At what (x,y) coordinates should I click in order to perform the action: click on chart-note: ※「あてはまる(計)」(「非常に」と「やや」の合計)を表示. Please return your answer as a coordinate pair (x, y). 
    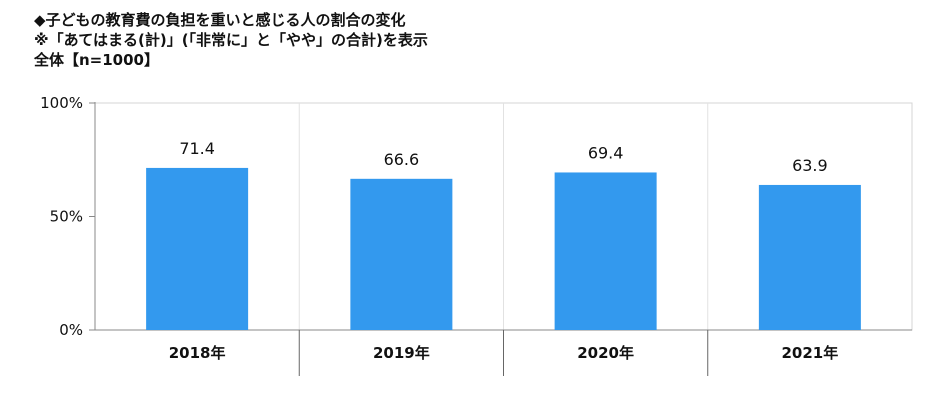
    Looking at the image, I should click on (231, 40).